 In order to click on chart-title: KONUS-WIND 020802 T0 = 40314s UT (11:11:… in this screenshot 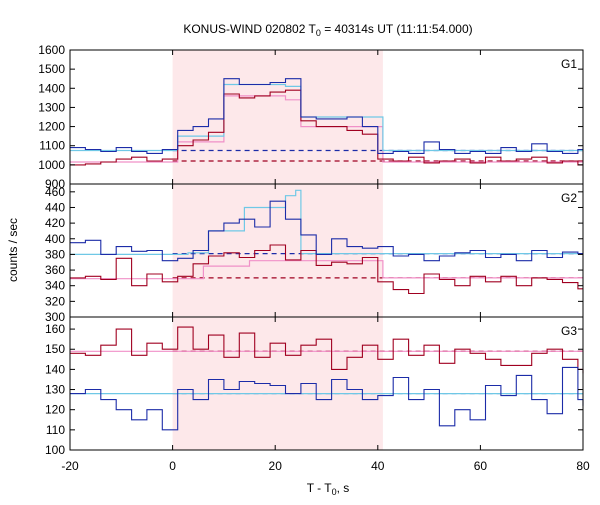, I will do `click(327, 30)`.